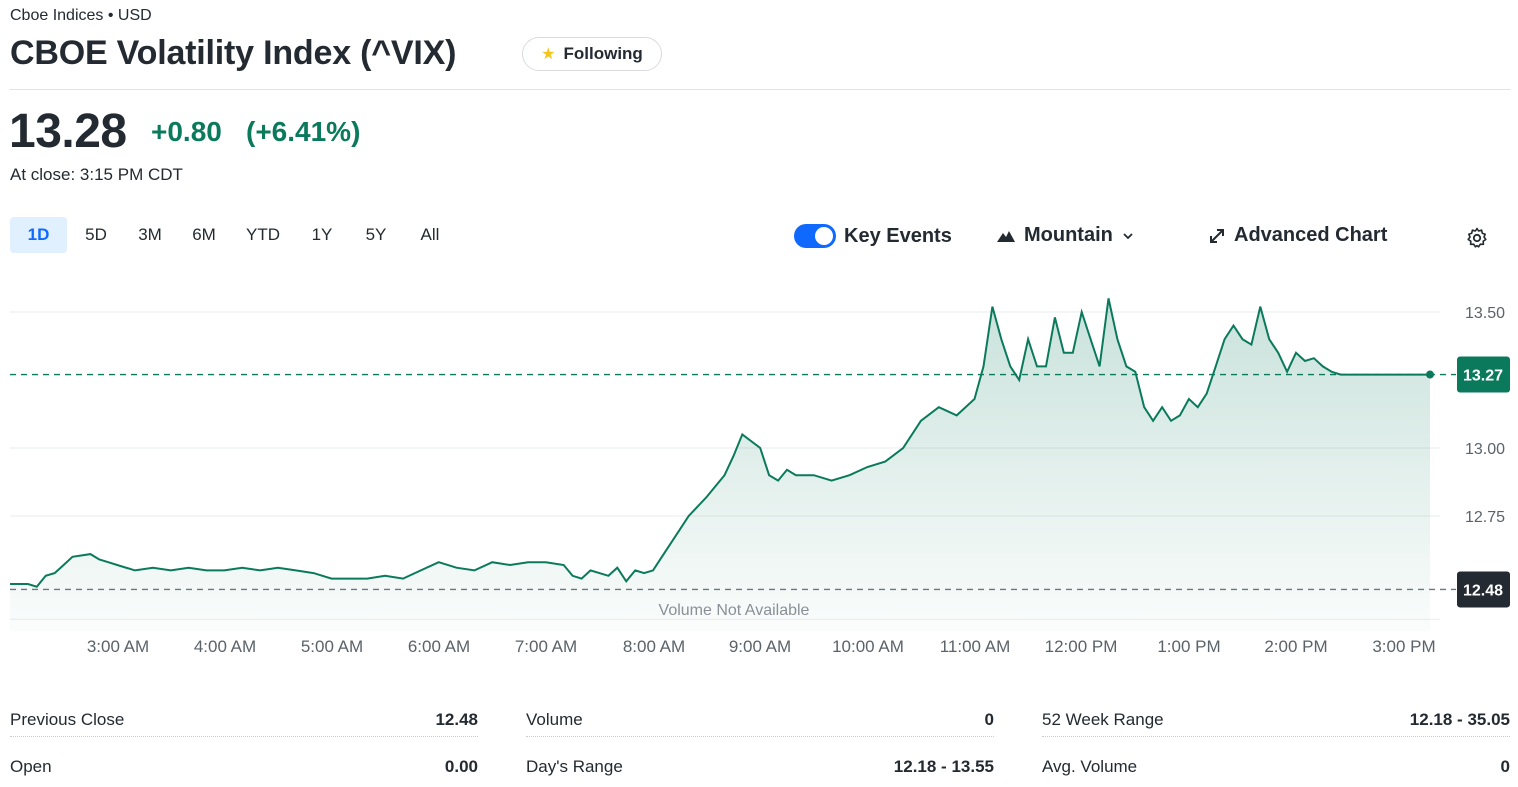 Image resolution: width=1518 pixels, height=787 pixels. What do you see at coordinates (1276, 720) in the screenshot?
I see `stat-row: 52 Week Range 12.18 - 35.05` at bounding box center [1276, 720].